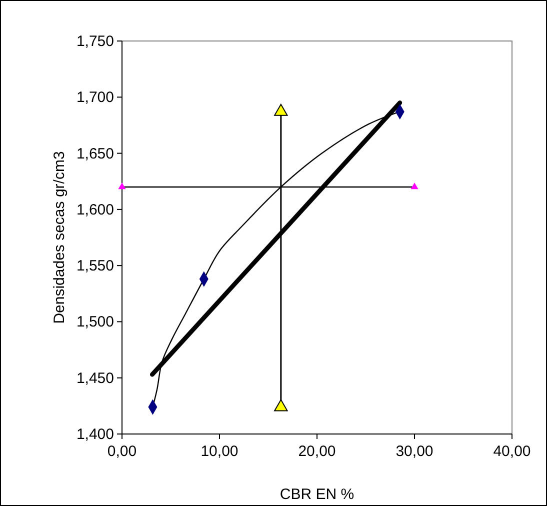  I want to click on x-tick-label: 0,00, so click(122, 451).